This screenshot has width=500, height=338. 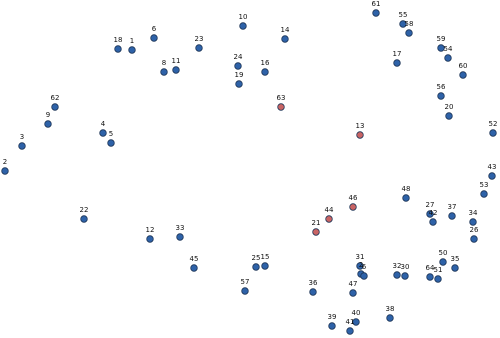 What do you see at coordinates (111, 134) in the screenshot?
I see `node-label: 5` at bounding box center [111, 134].